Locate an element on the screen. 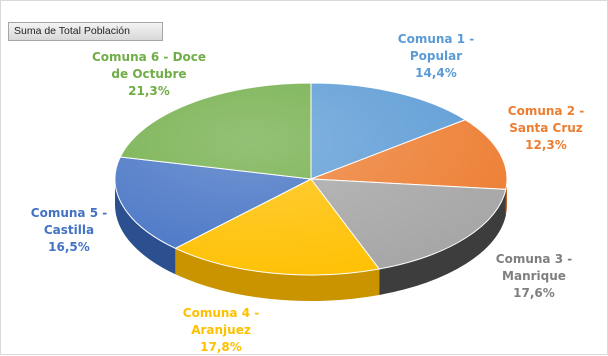 This screenshot has width=608, height=356. pivot-field-button: Suma de Total Población is located at coordinates (85, 31).